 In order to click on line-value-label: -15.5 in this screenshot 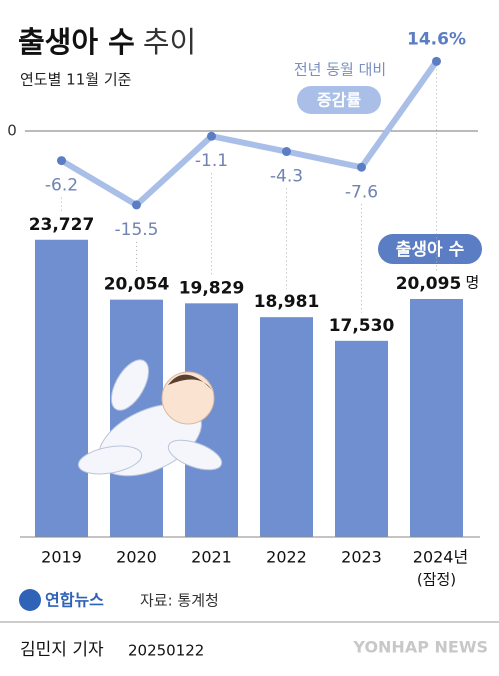, I will do `click(137, 230)`.